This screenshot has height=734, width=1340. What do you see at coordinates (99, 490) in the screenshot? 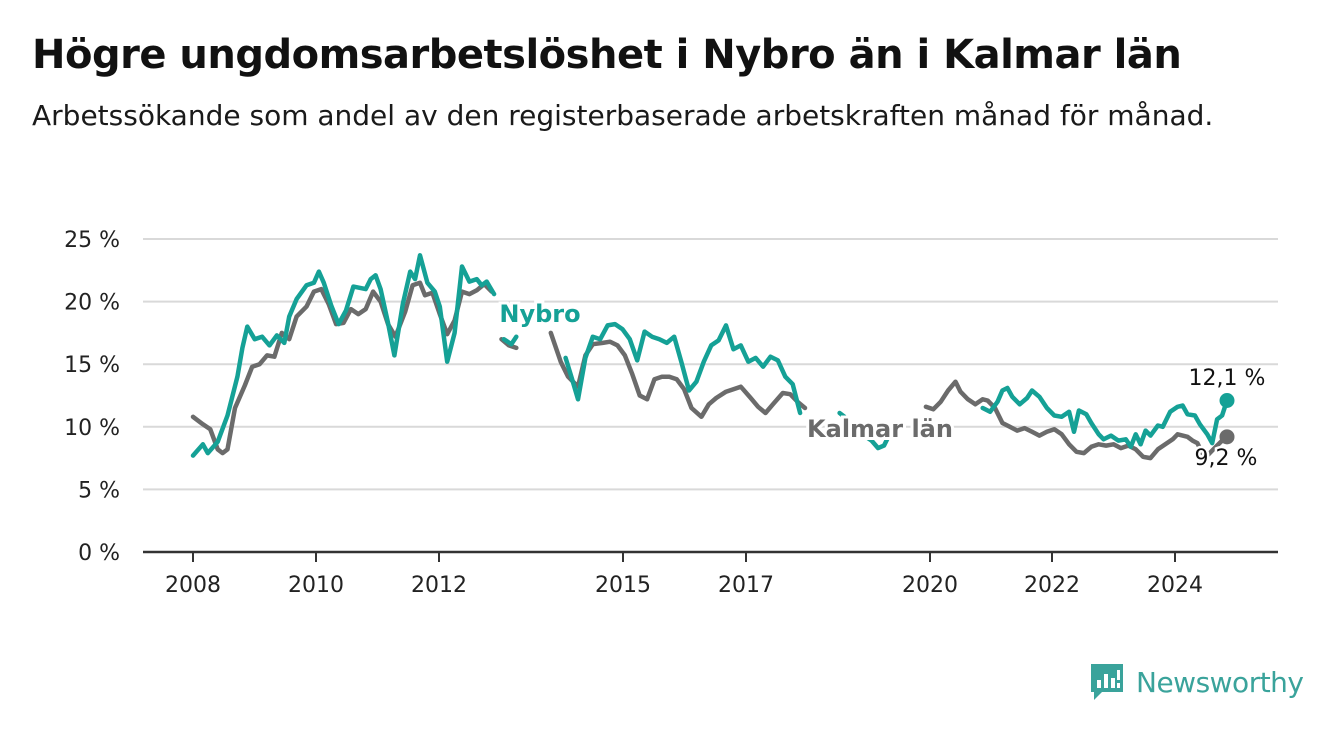
I see `y-tick-label: 5 %` at bounding box center [99, 490].